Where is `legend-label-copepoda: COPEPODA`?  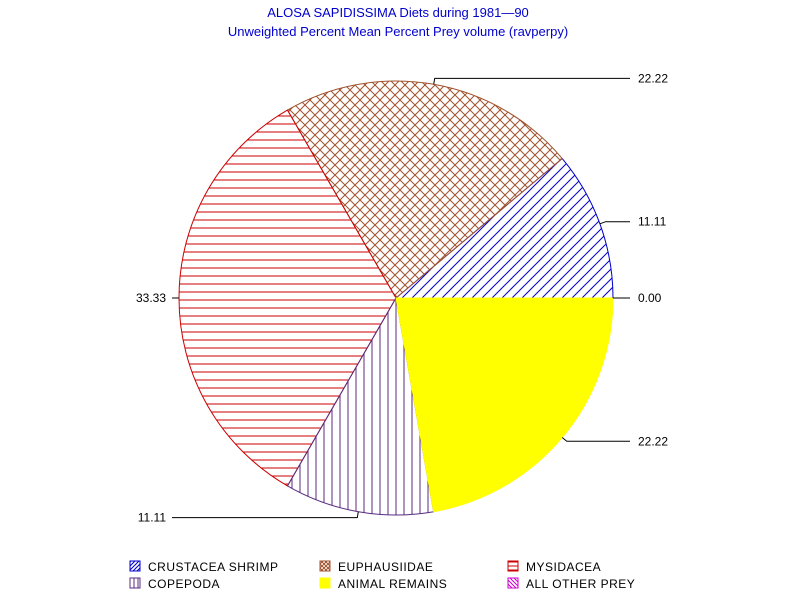 legend-label-copepoda: COPEPODA is located at coordinates (184, 584).